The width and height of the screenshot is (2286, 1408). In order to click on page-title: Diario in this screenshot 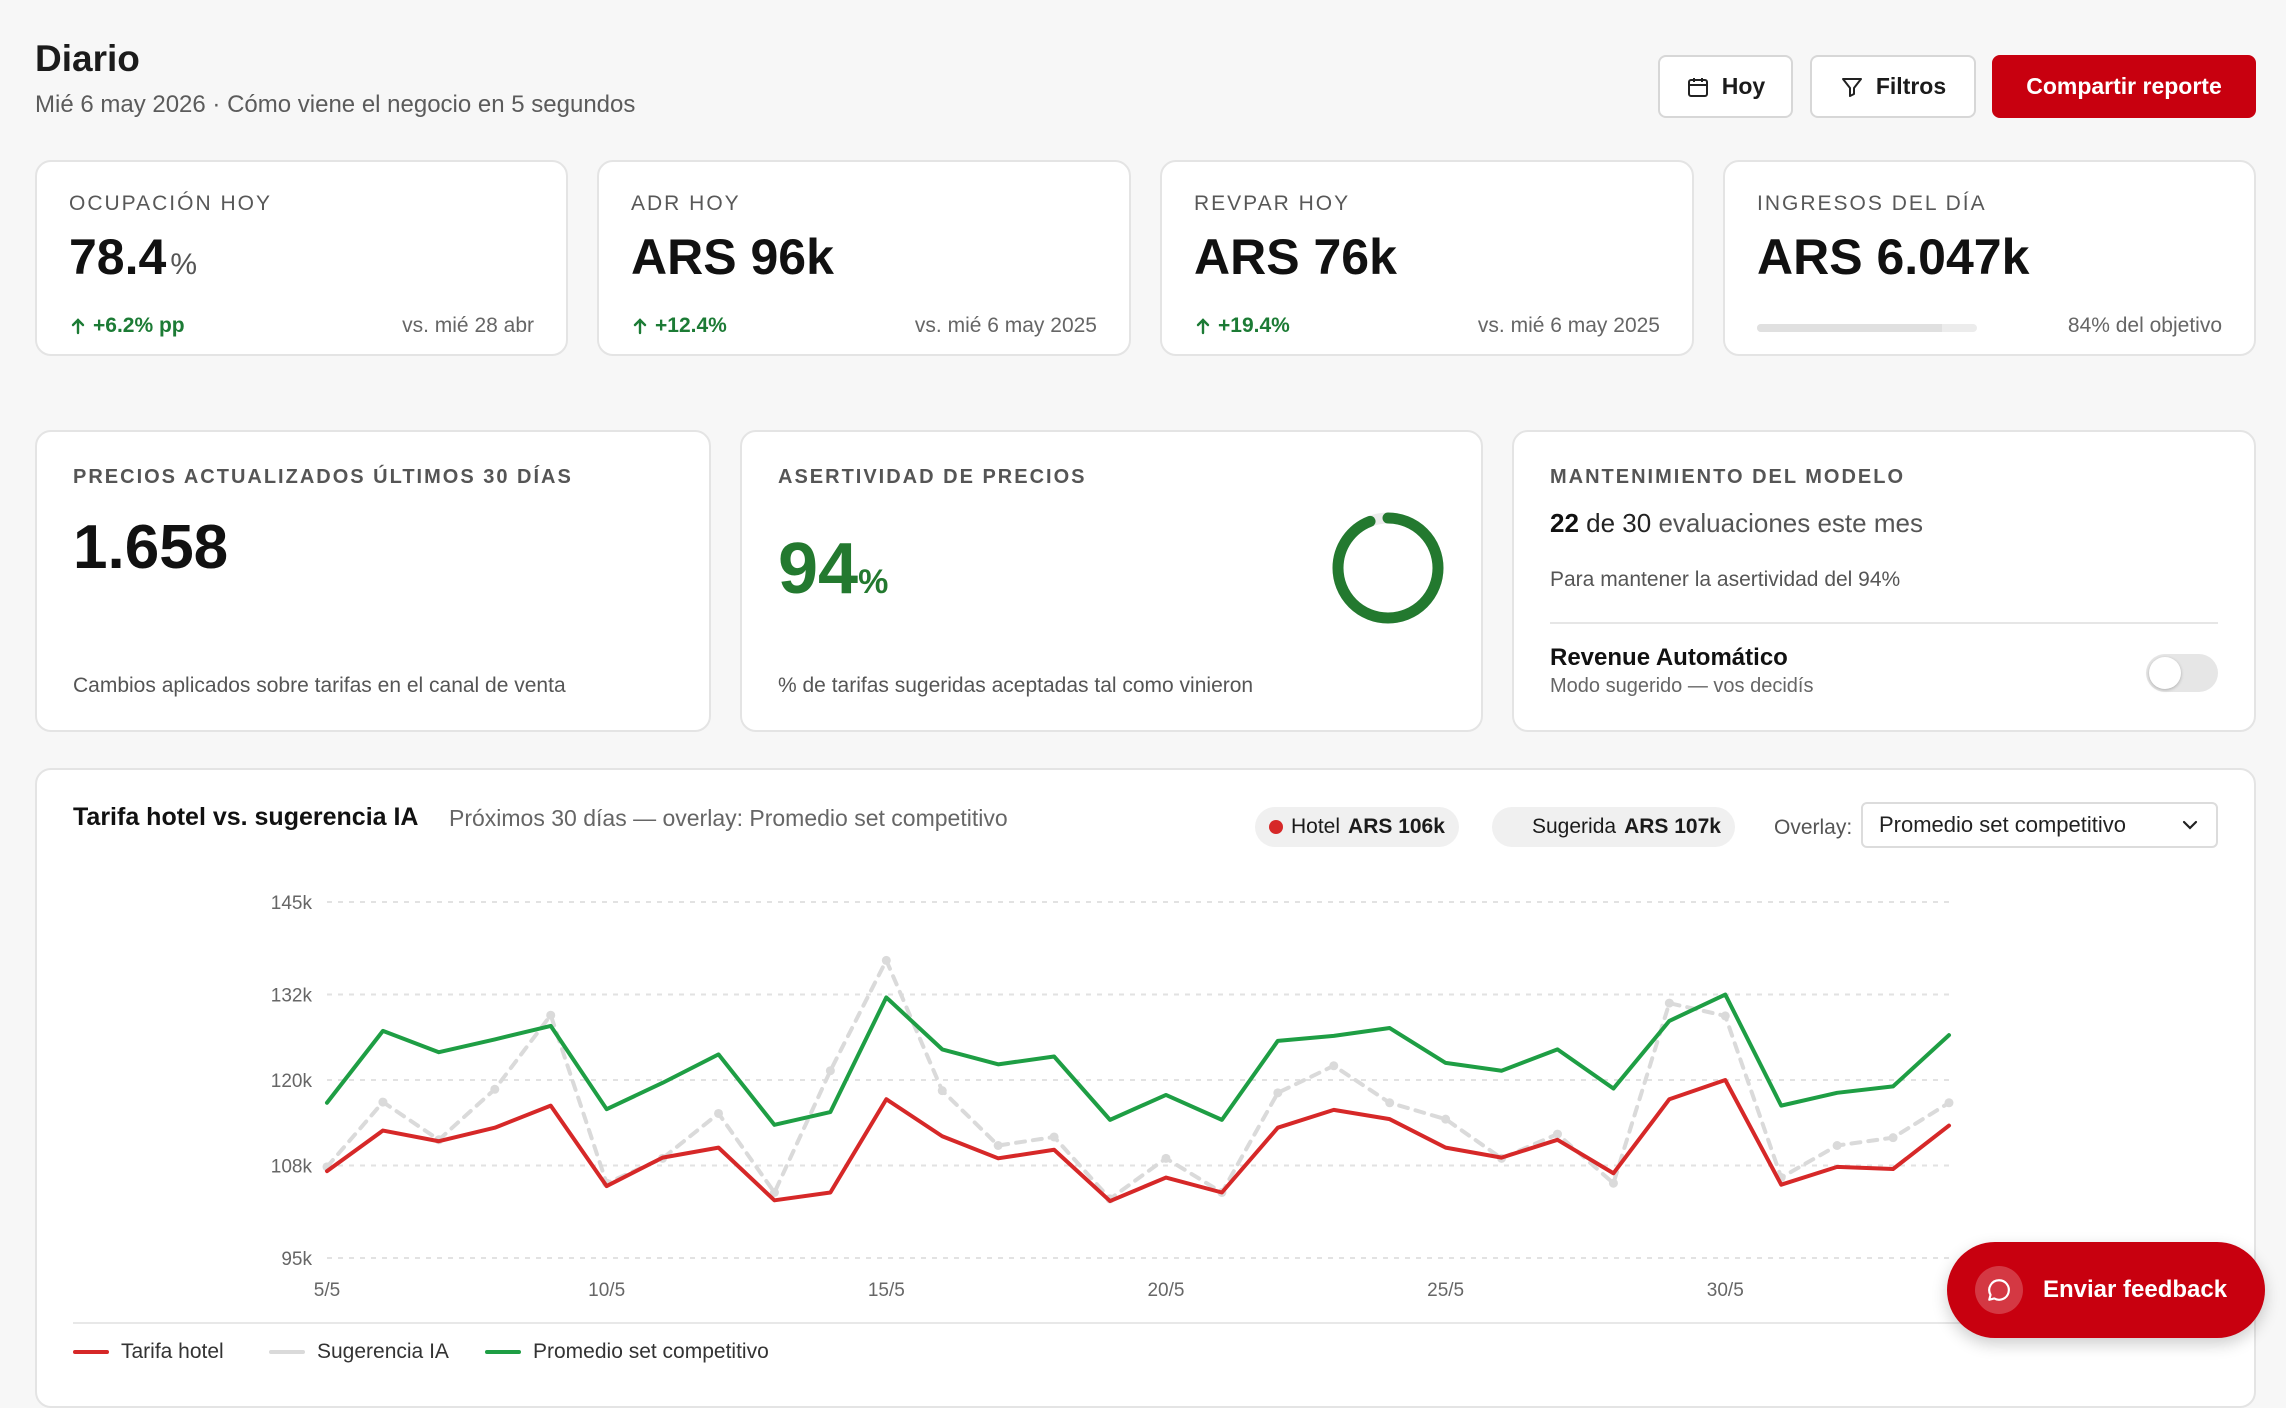, I will do `click(87, 58)`.